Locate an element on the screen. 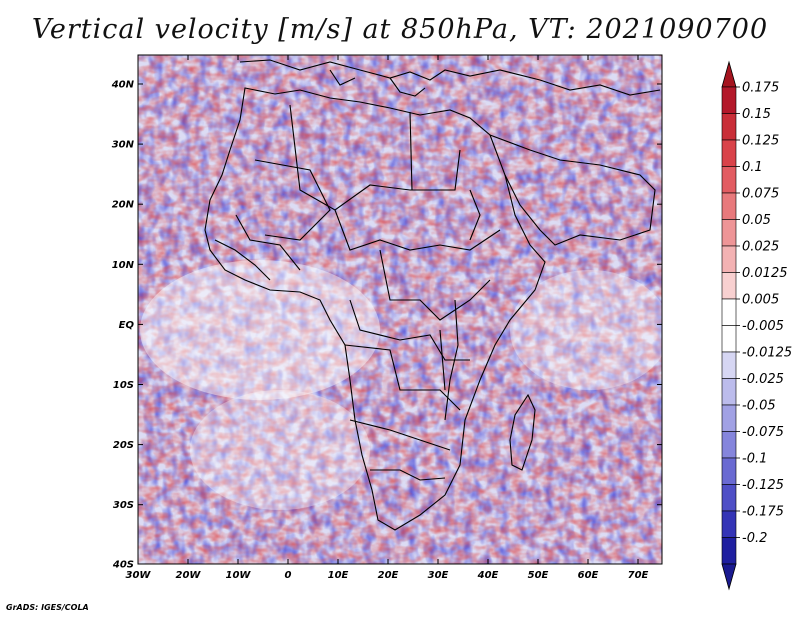 The image size is (800, 618). lat-label: EQ is located at coordinates (127, 325).